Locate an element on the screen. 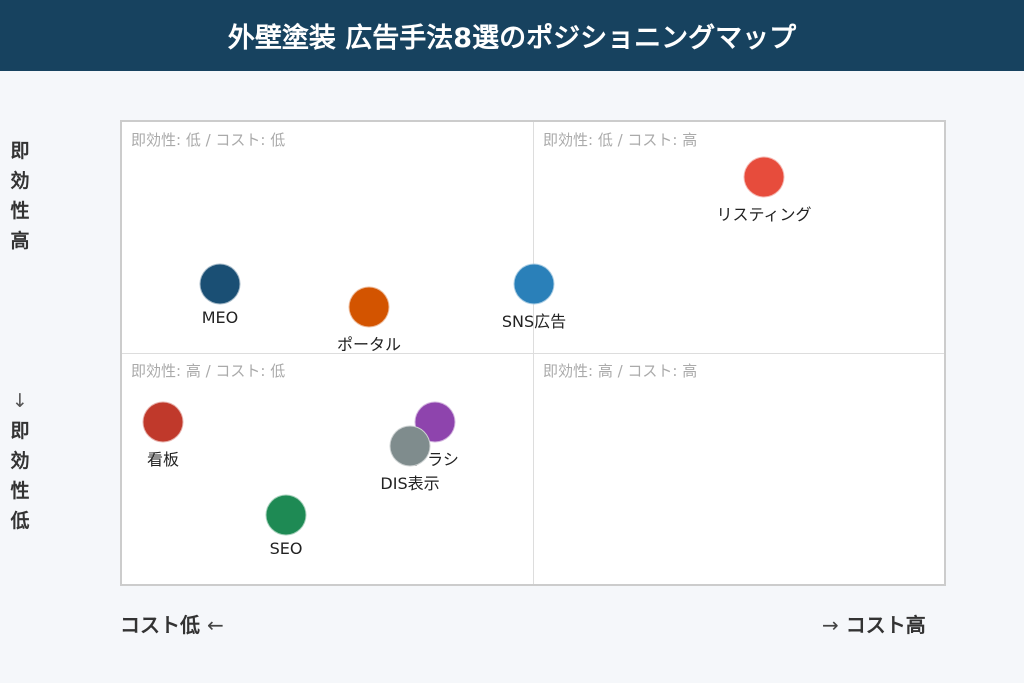  x-axis-label-high: → コスト高 is located at coordinates (874, 623).